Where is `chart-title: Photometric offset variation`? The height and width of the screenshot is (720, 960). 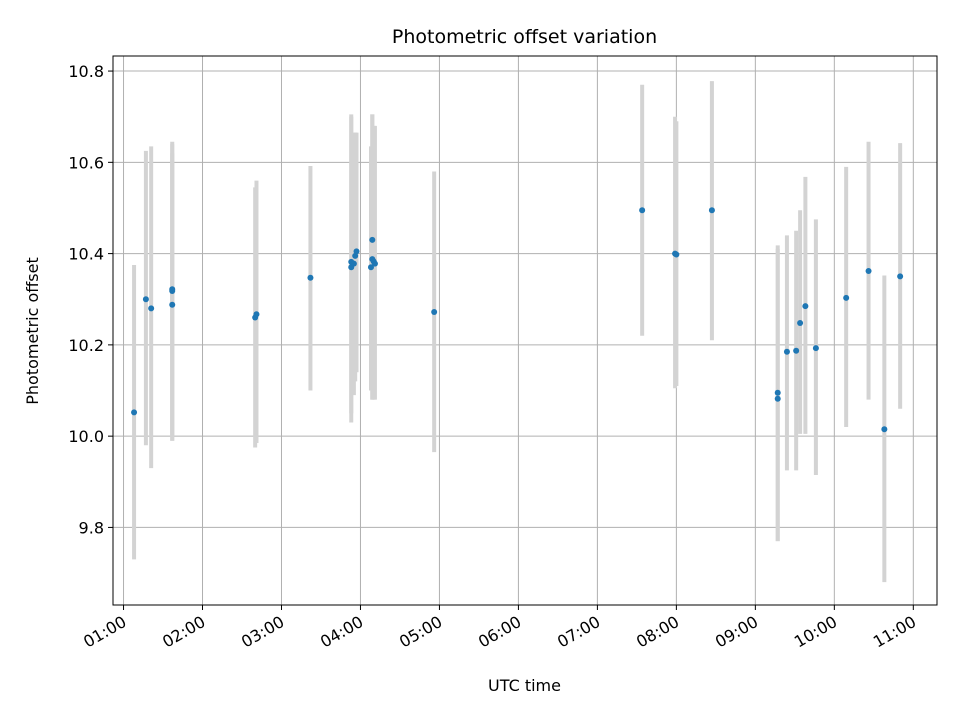 chart-title: Photometric offset variation is located at coordinates (524, 37).